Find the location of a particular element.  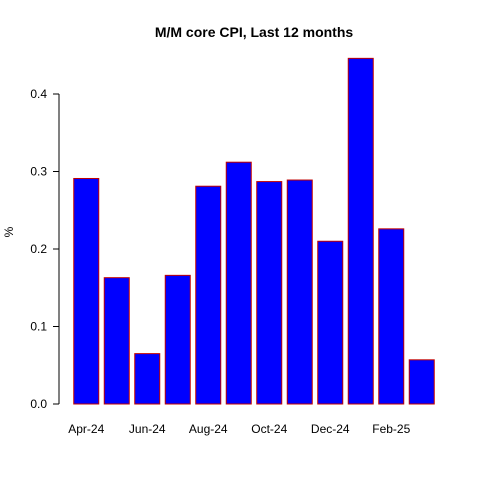

y-axis-title: % is located at coordinates (9, 231).